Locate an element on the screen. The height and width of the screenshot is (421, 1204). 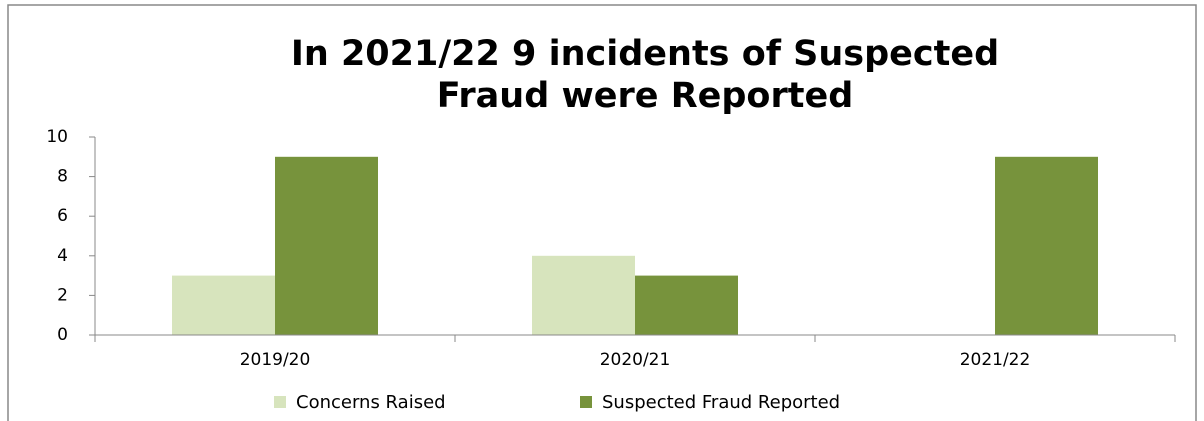
chart-title: Fraud were Reported is located at coordinates (645, 96).